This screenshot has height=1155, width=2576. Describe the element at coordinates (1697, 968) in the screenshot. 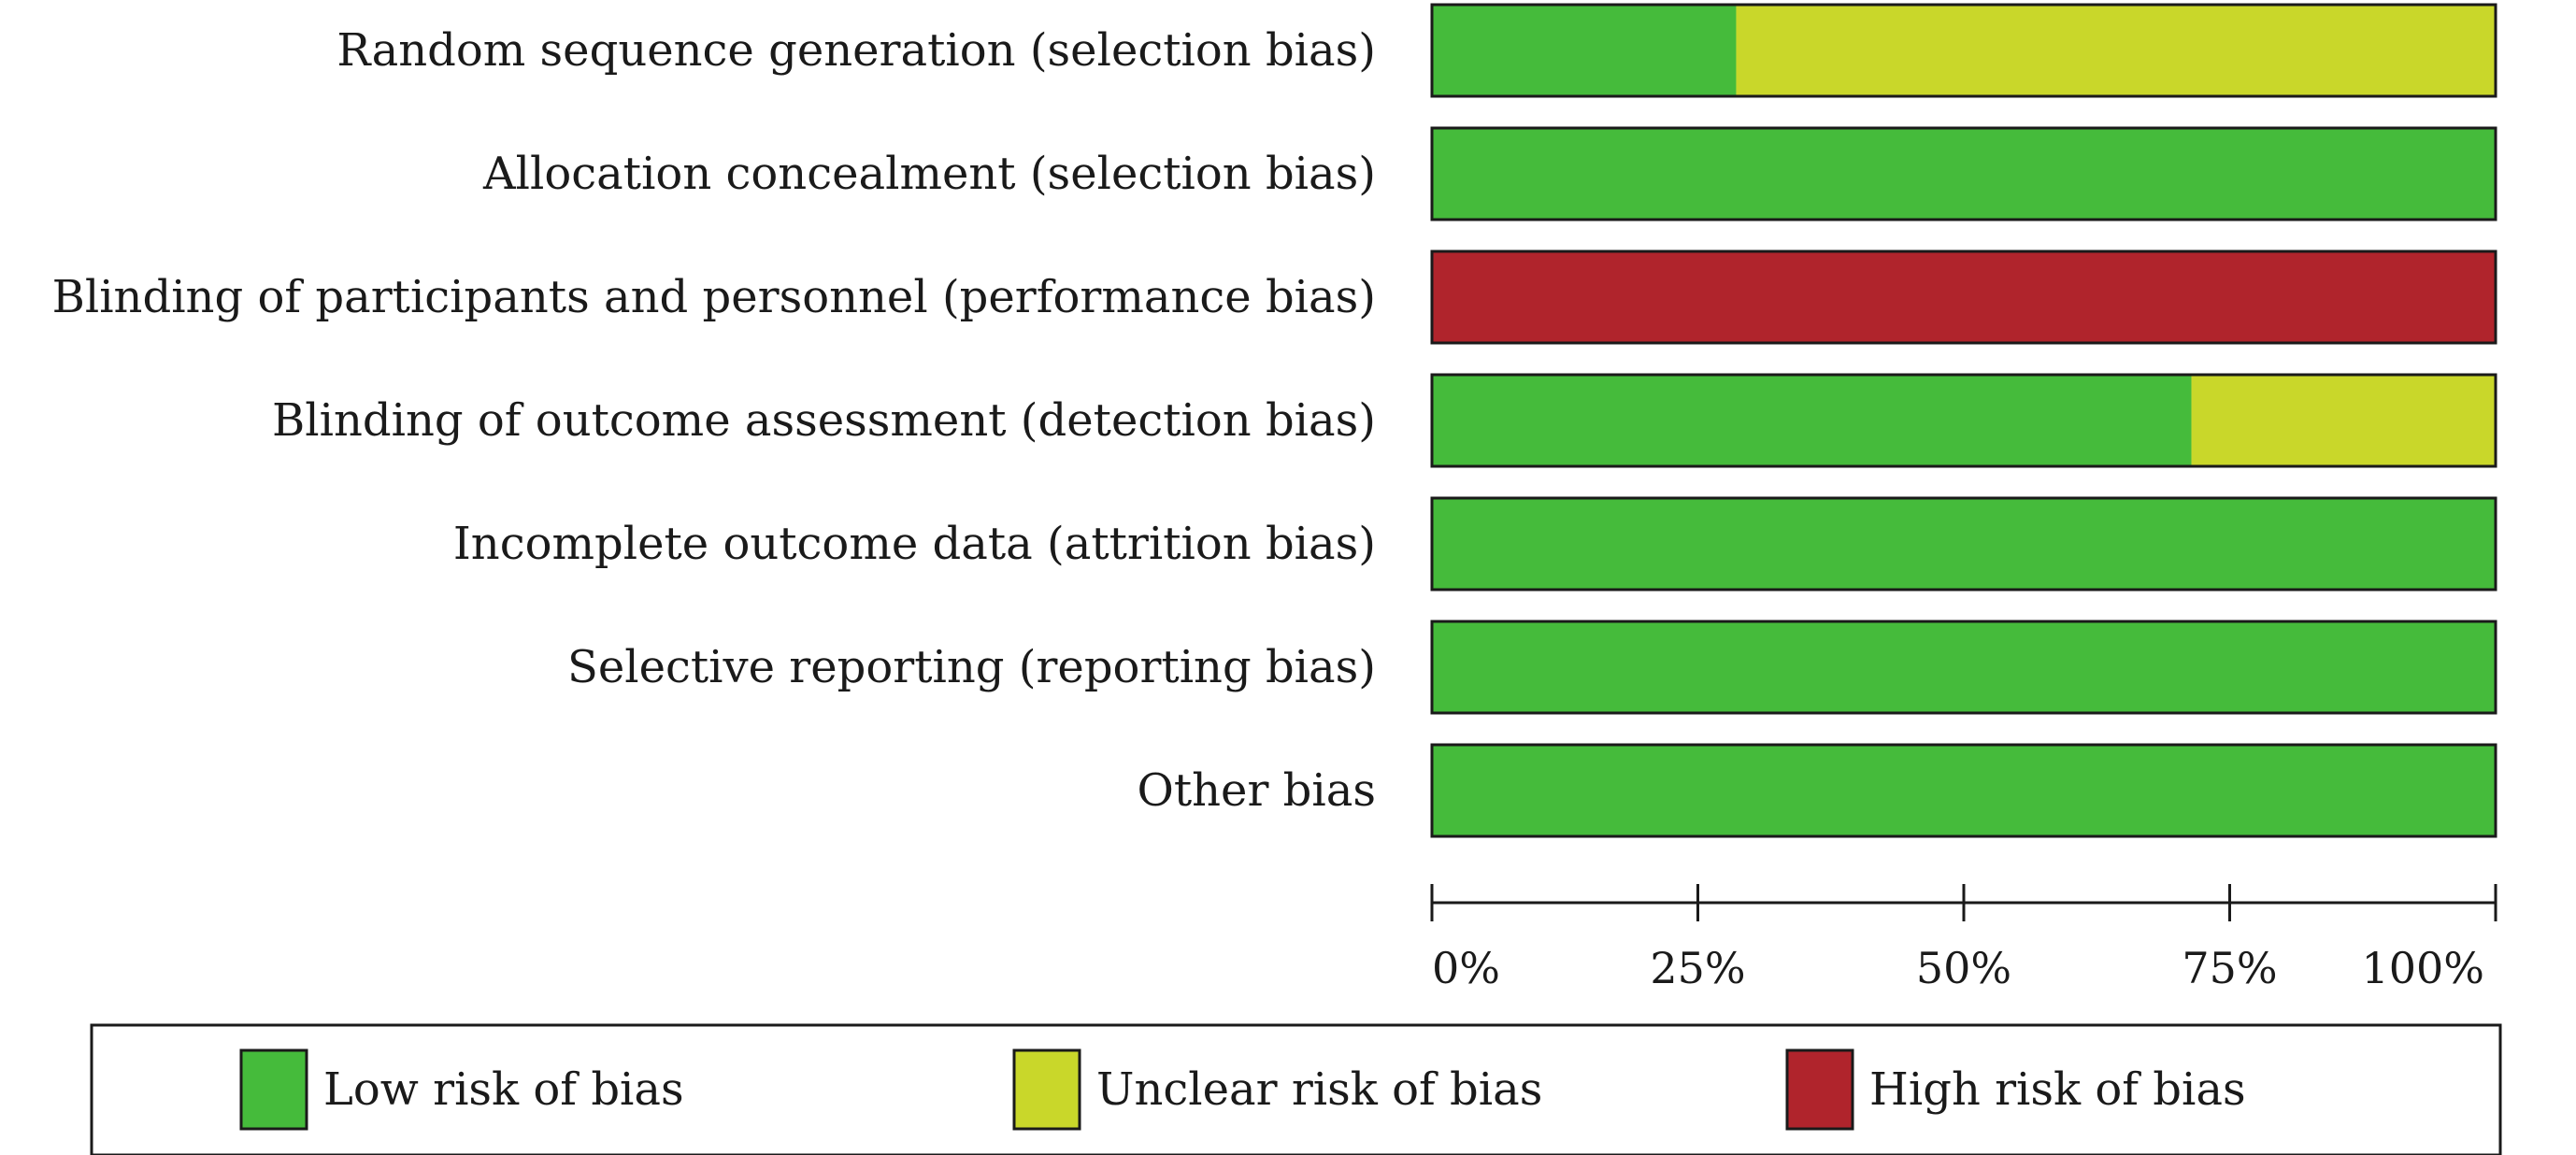

I see `x-tick-label: 25%` at that location.